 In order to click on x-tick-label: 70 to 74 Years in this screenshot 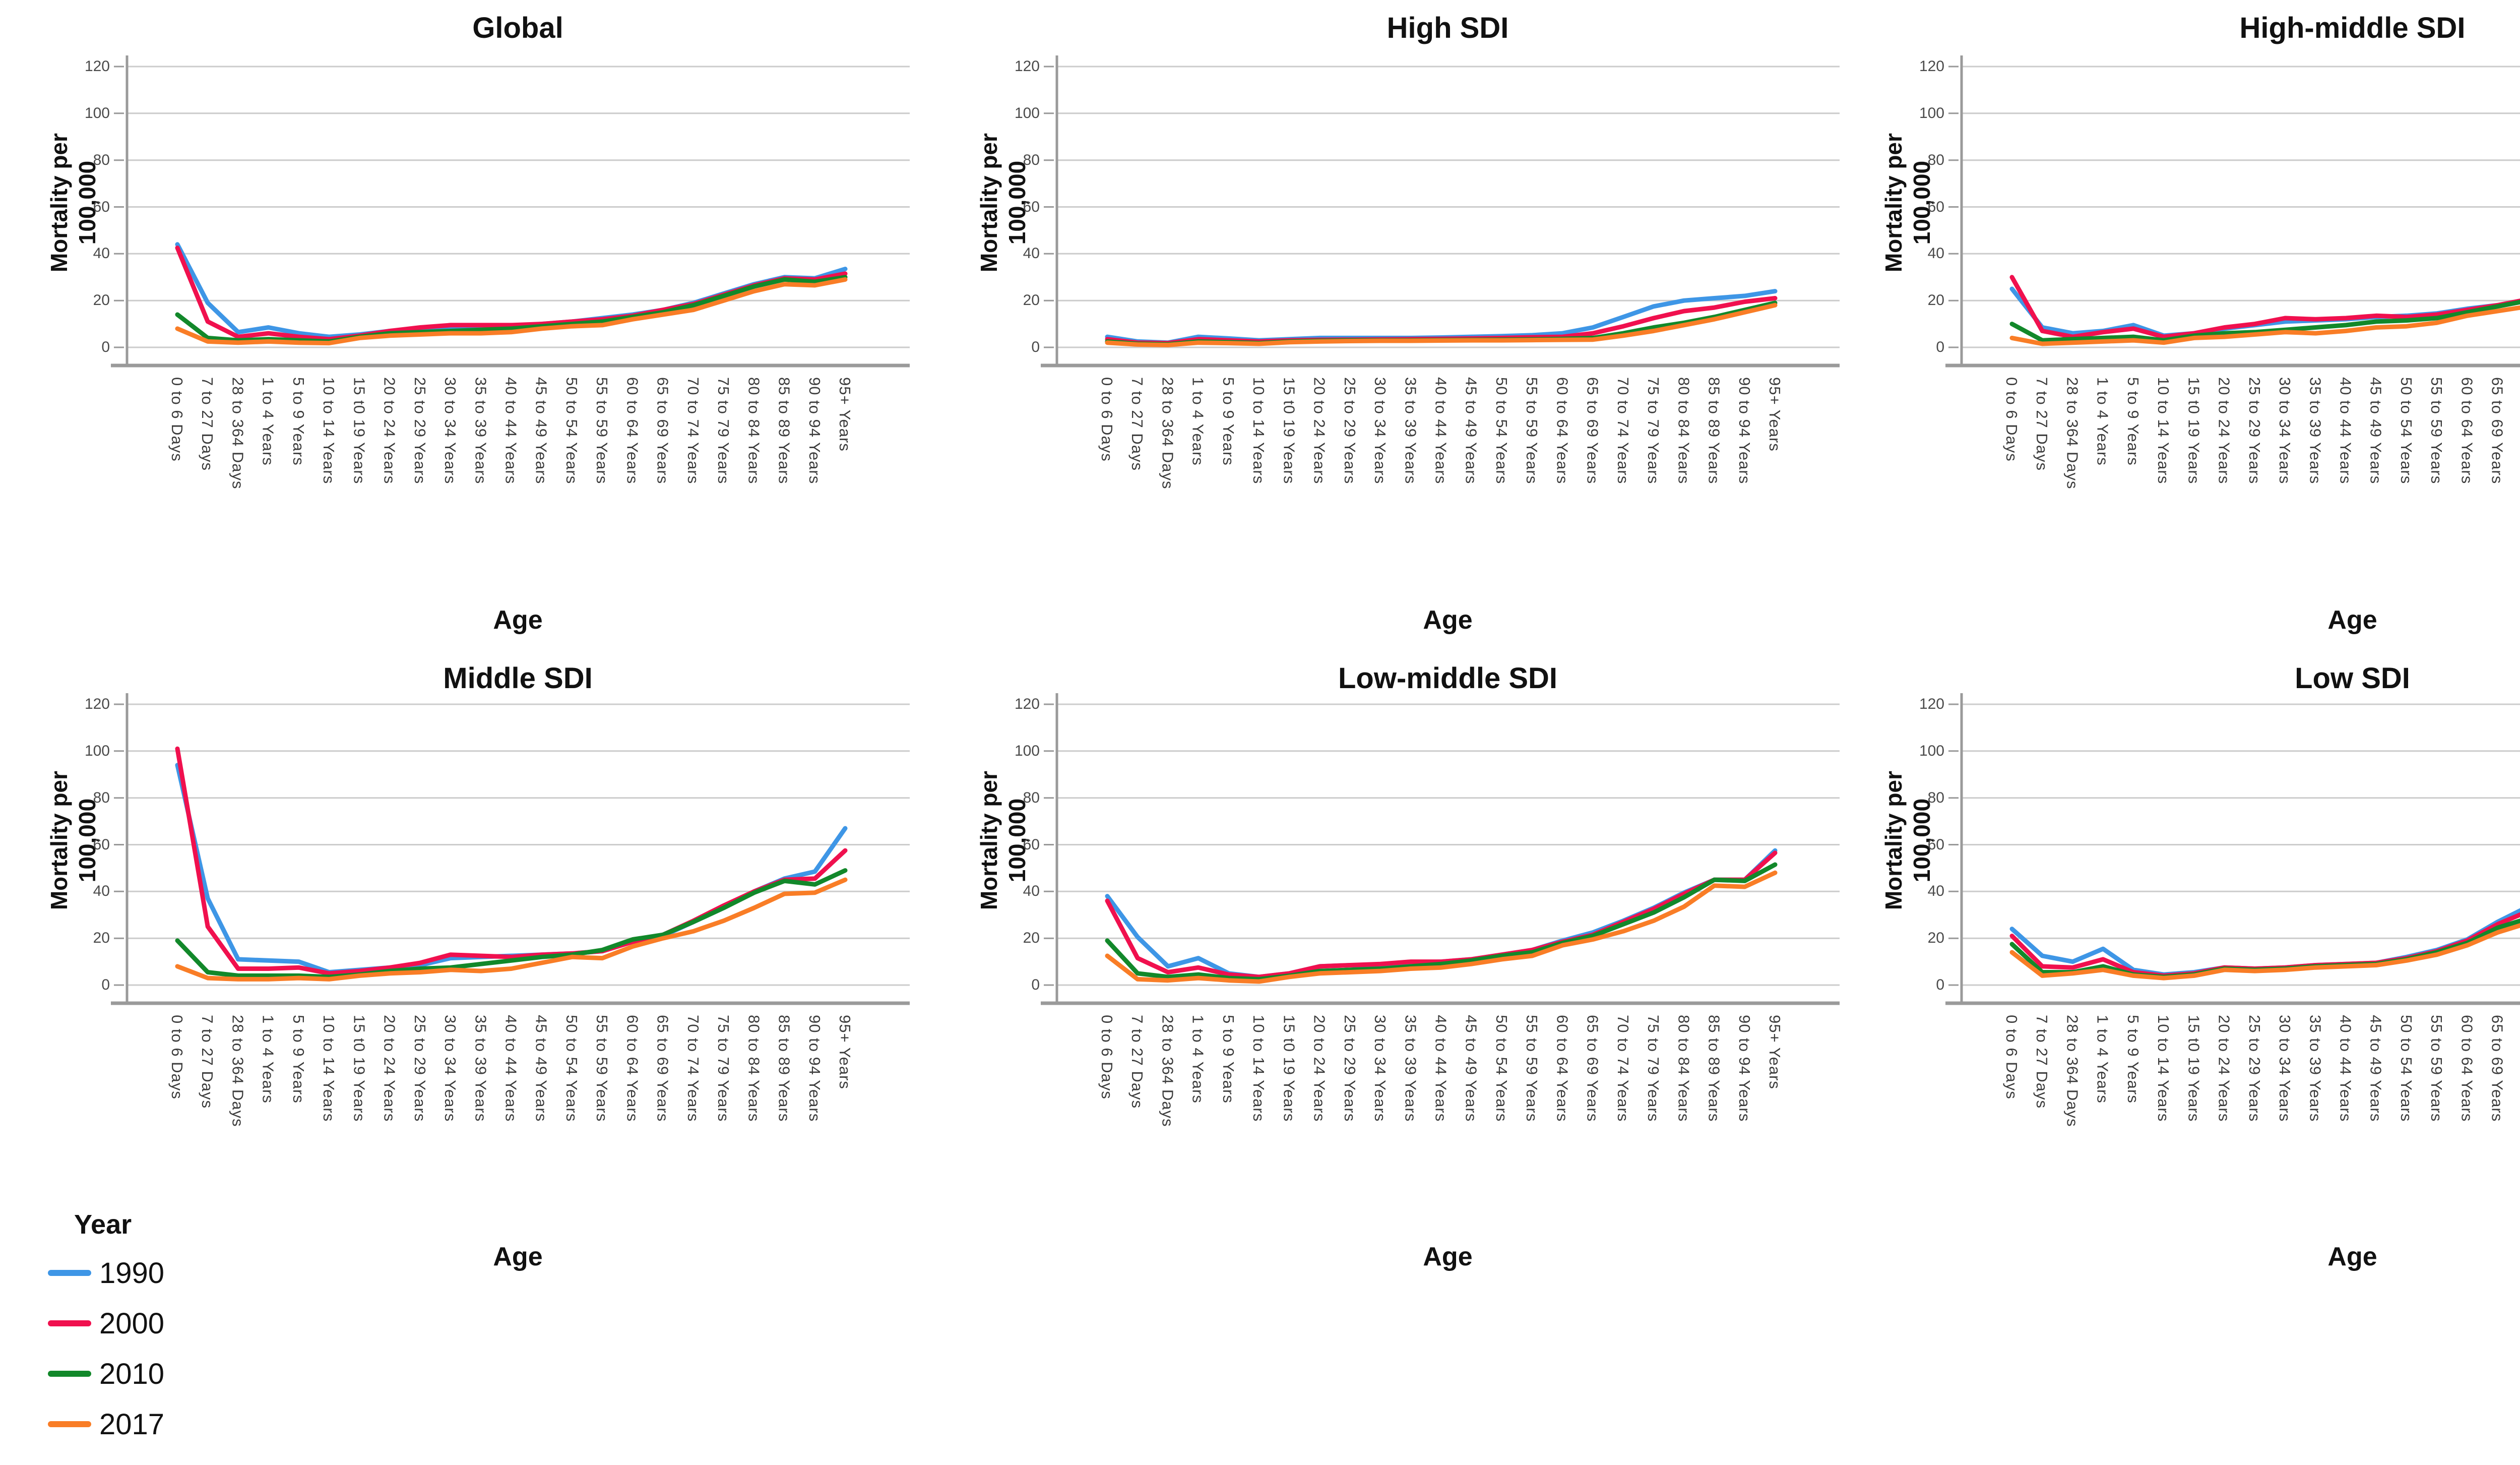, I will do `click(693, 1068)`.